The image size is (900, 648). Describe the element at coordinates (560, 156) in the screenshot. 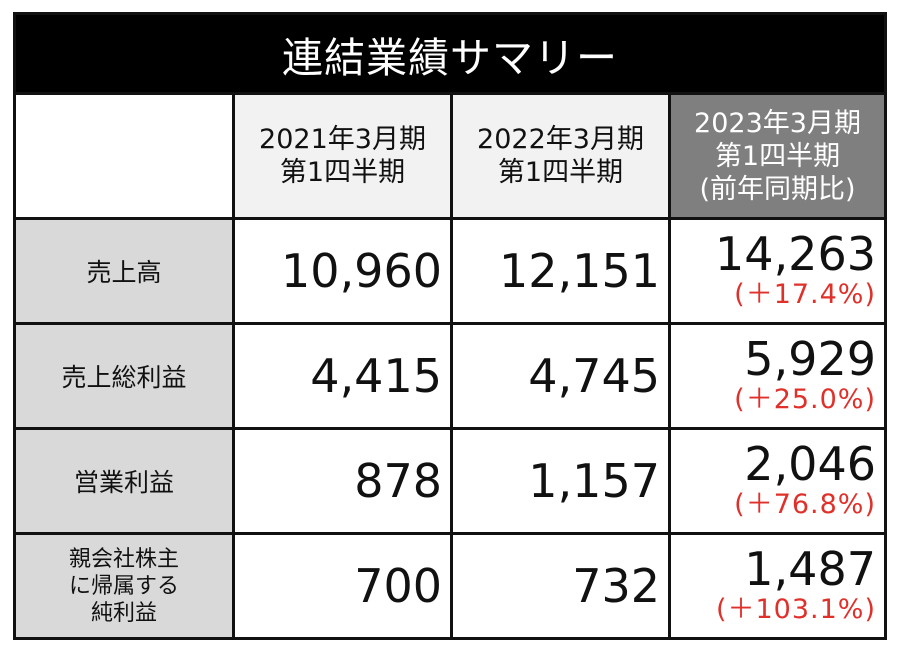

I see `column-header-2022: 2022年3月期 第1四半期` at that location.